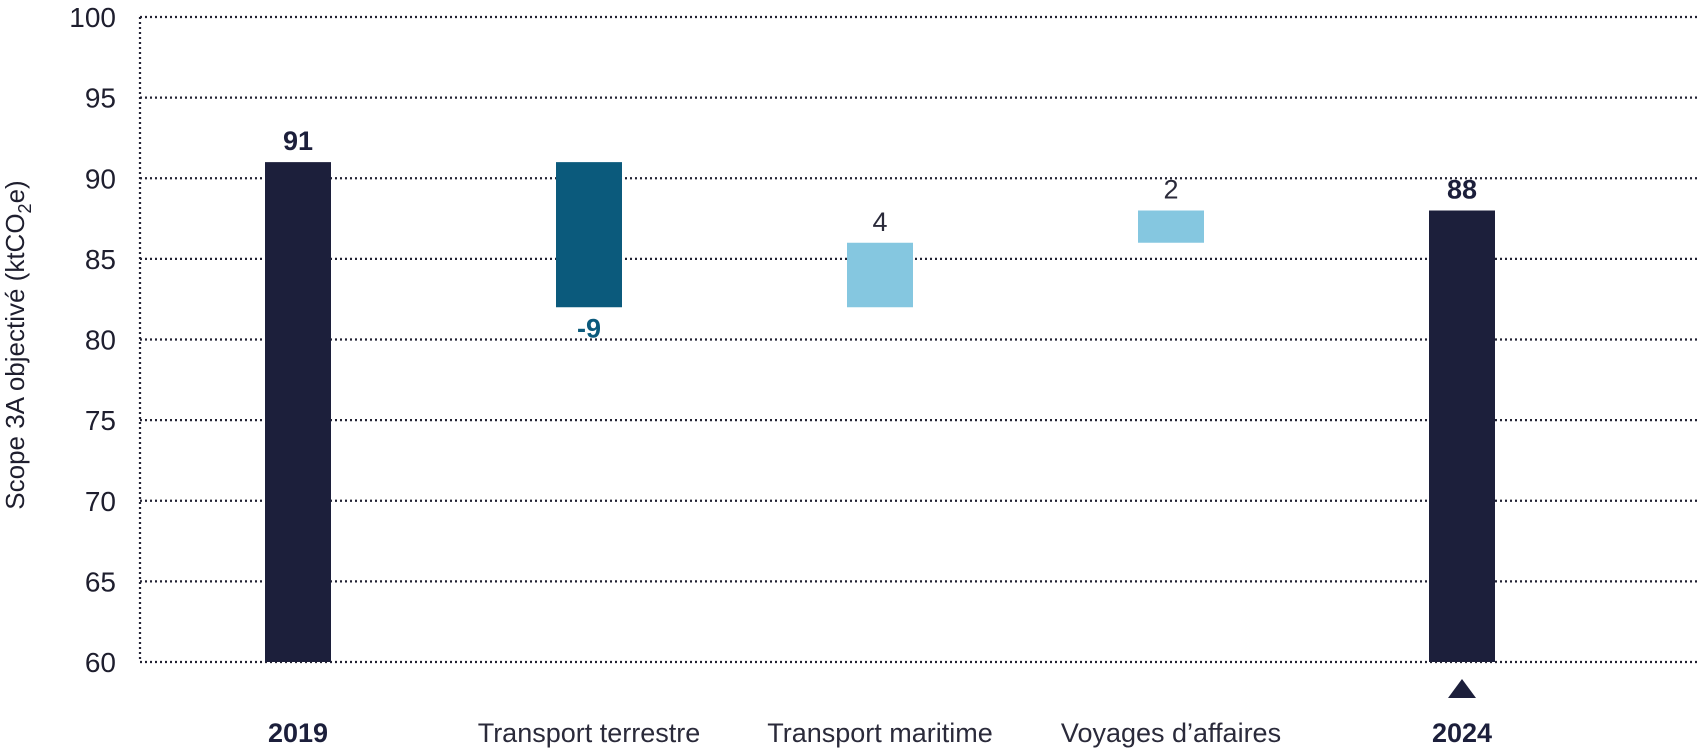  I want to click on category-label: Transport maritime, so click(880, 733).